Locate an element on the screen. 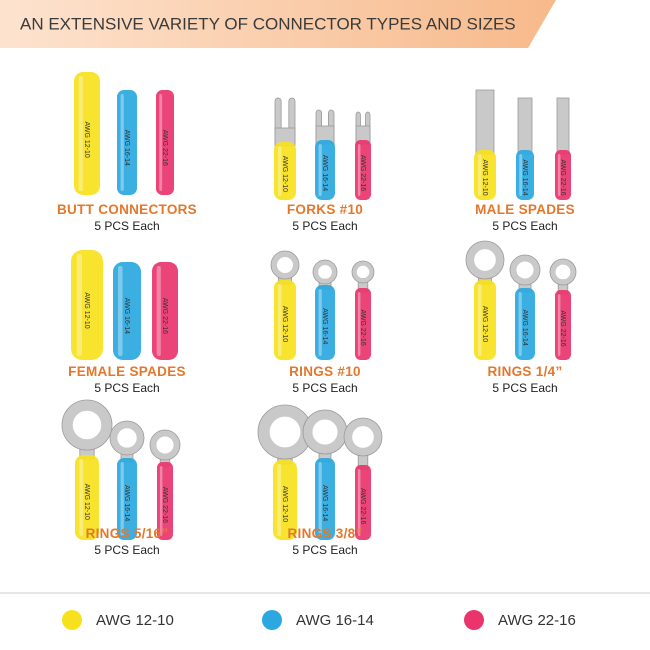  item-name: BUTT CONNECTORS is located at coordinates (127, 209).